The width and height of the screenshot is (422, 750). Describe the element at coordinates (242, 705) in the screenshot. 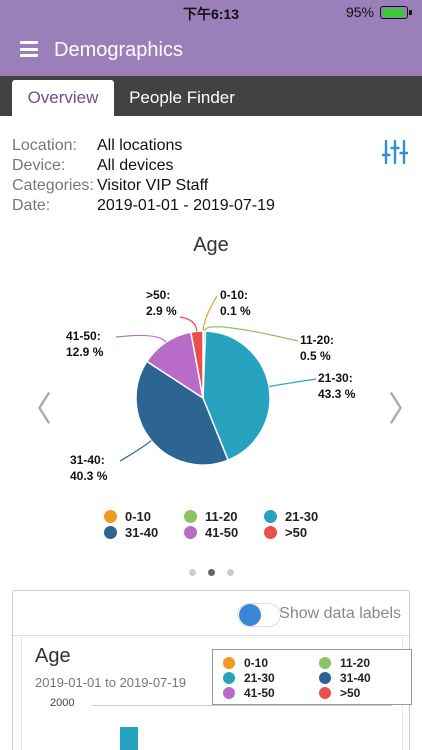

I see `gridline` at that location.